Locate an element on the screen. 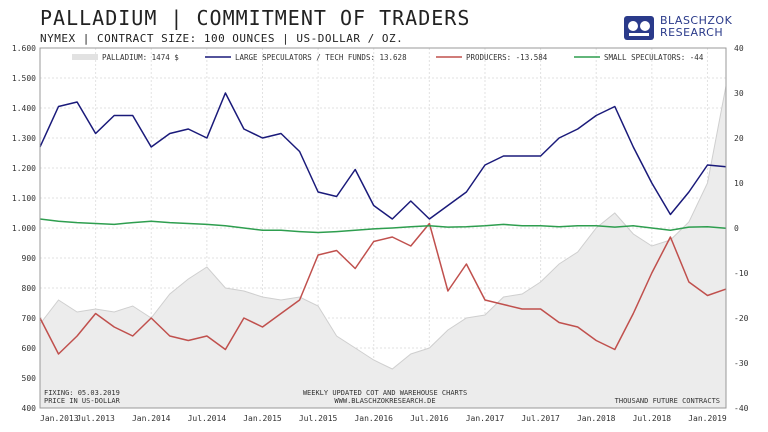 This screenshot has width=768, height=432. x-tick-label: Jul.2013 is located at coordinates (95, 418).